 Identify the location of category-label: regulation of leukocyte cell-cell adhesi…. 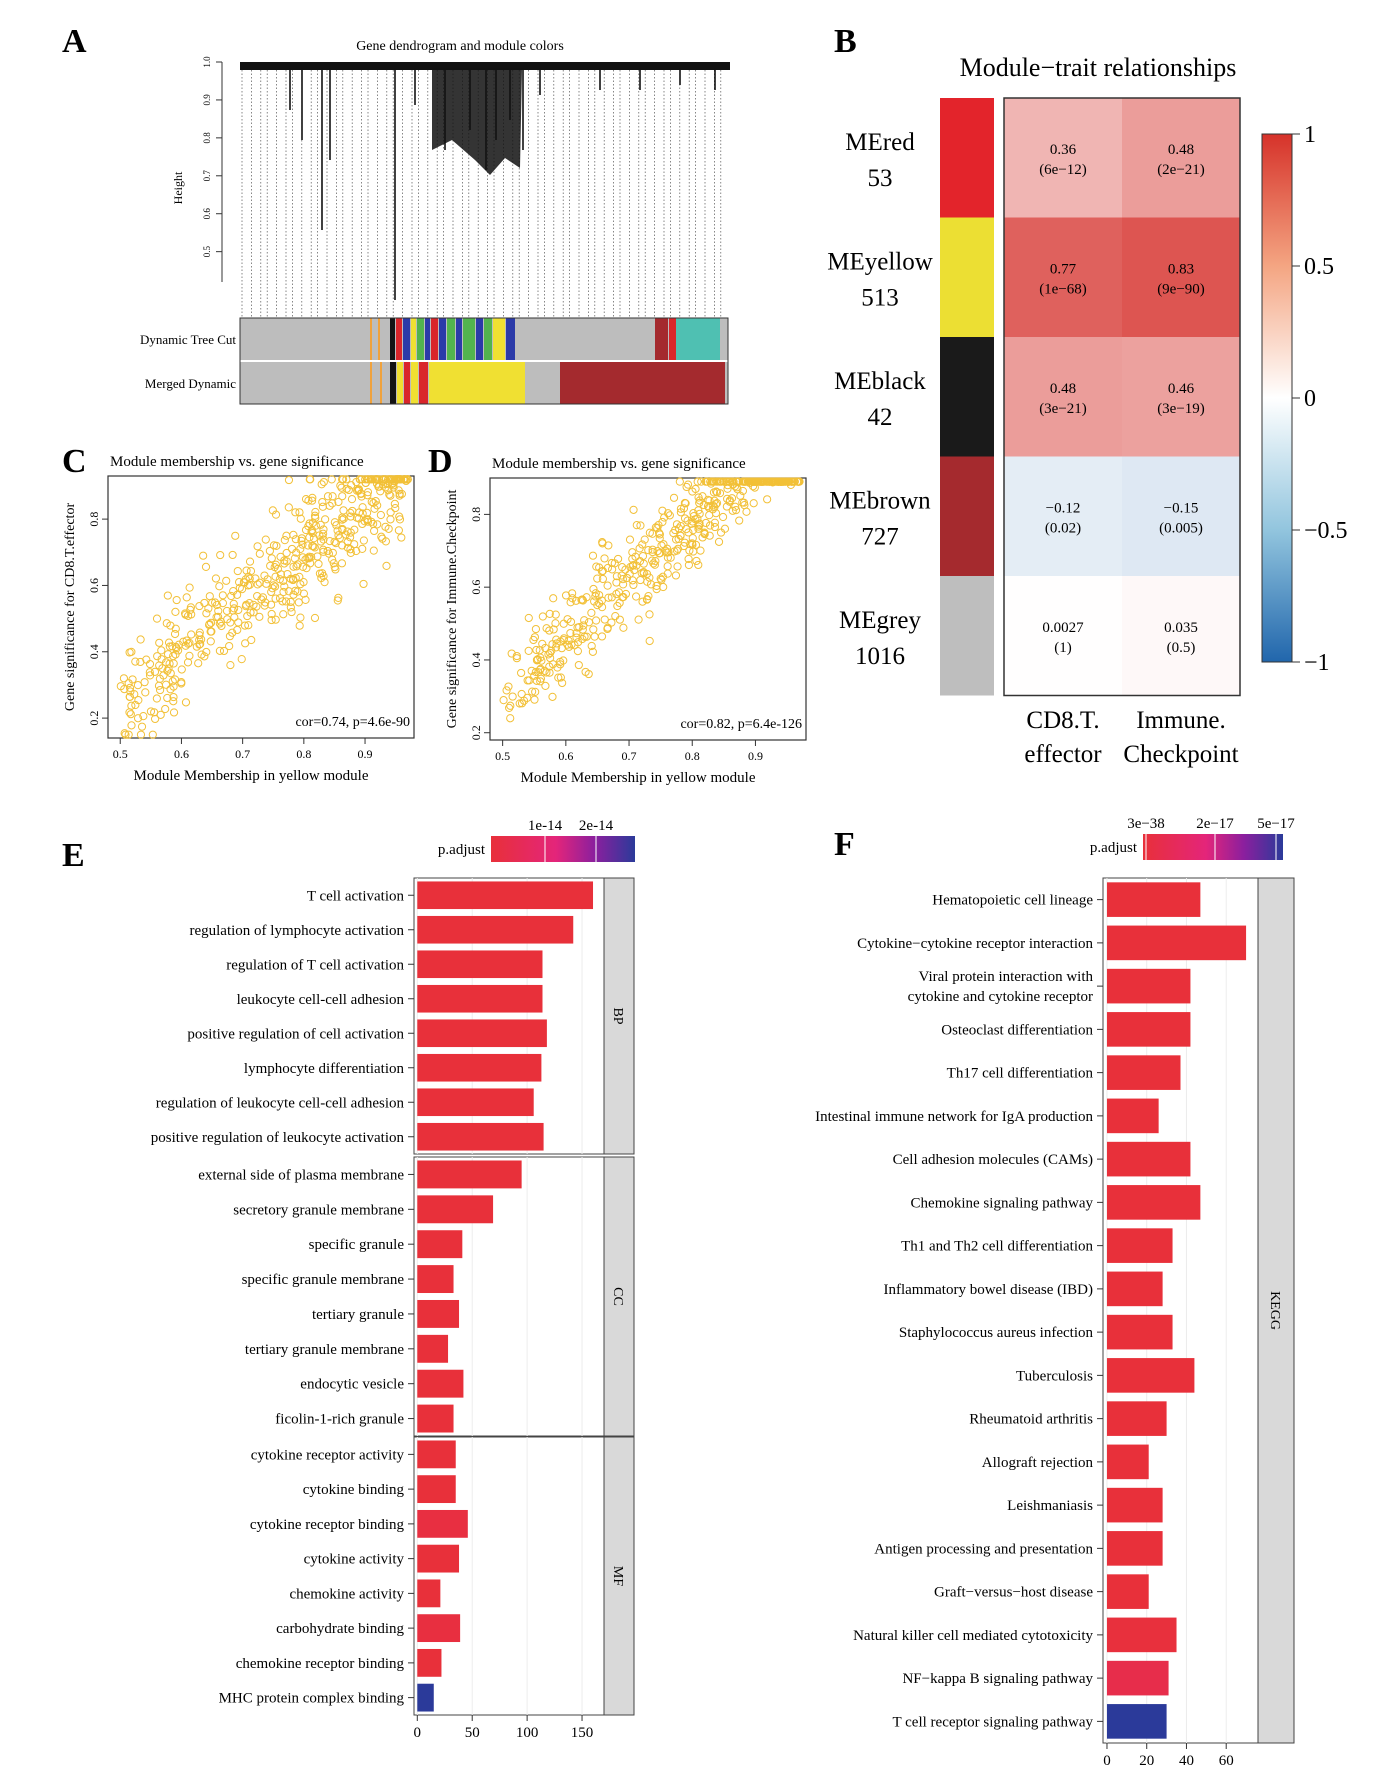
(280, 1103).